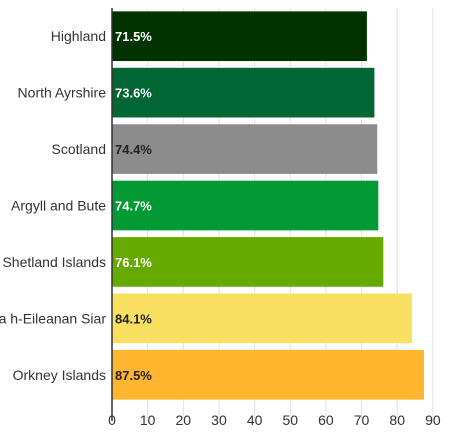 This screenshot has height=442, width=460. What do you see at coordinates (326, 420) in the screenshot?
I see `x-tick-label-60: 60` at bounding box center [326, 420].